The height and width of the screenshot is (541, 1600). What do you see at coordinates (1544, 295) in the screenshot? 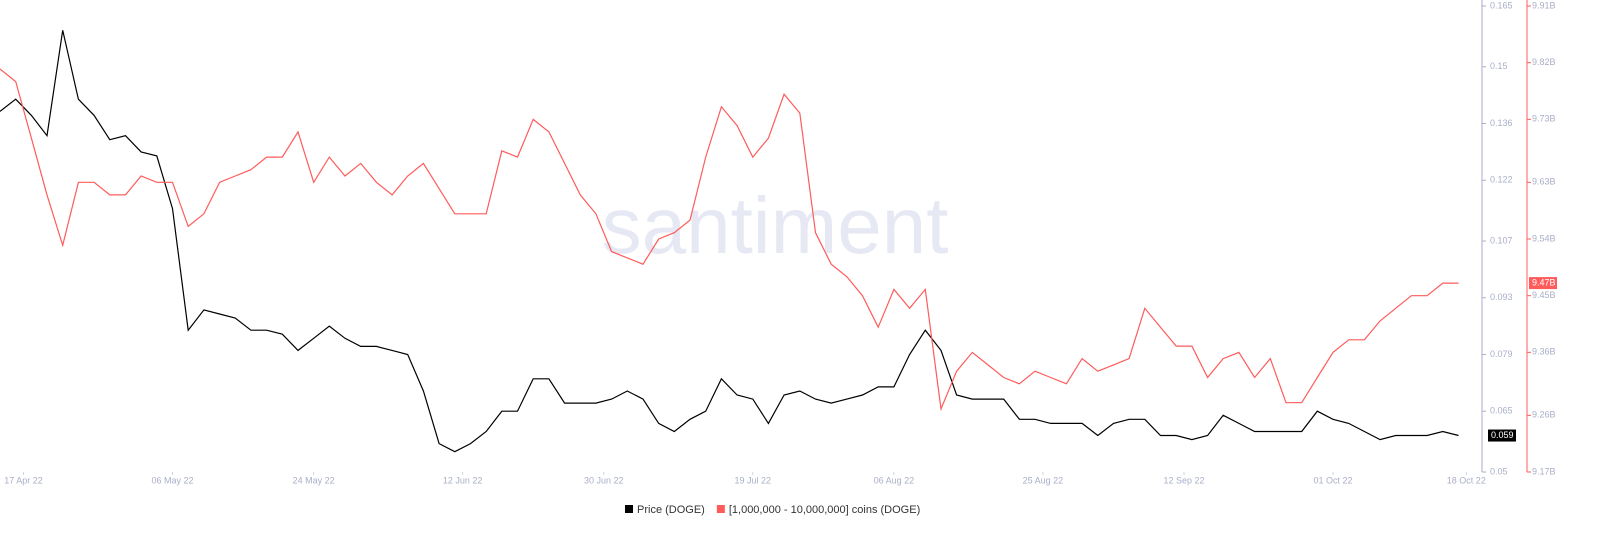
I see `y2-tick-label: 9.45B` at bounding box center [1544, 295].